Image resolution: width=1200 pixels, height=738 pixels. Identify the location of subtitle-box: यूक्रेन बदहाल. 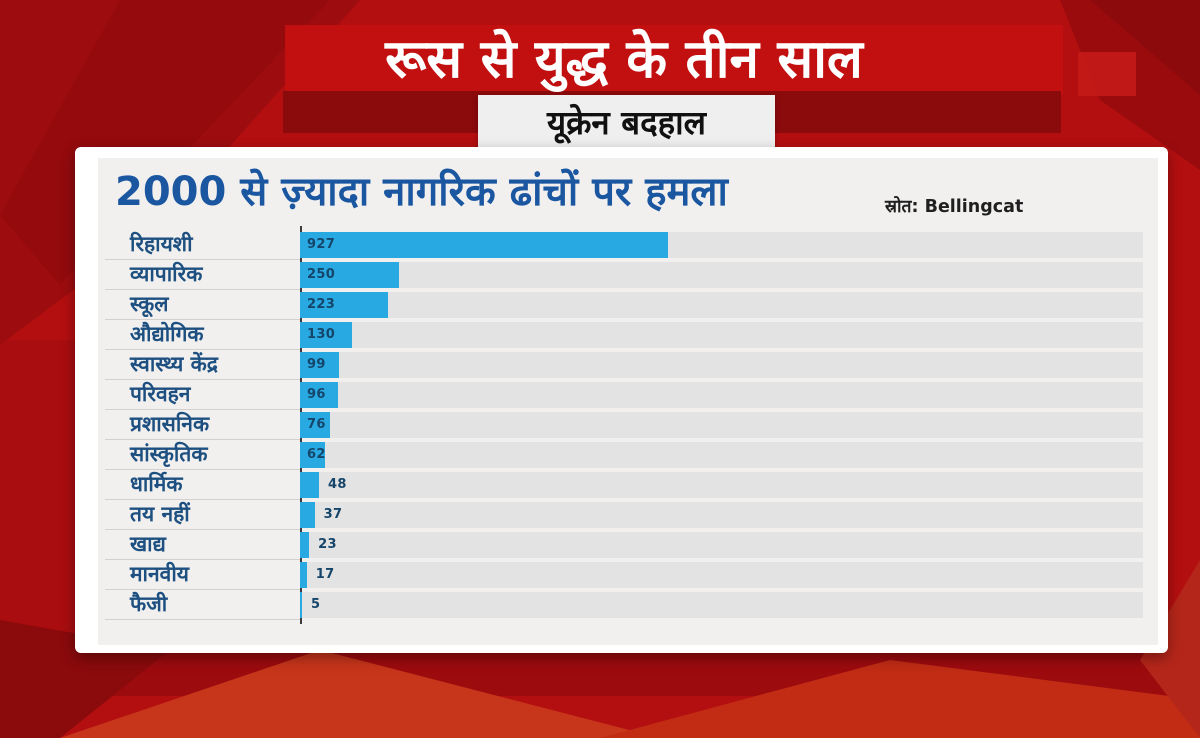
(626, 121).